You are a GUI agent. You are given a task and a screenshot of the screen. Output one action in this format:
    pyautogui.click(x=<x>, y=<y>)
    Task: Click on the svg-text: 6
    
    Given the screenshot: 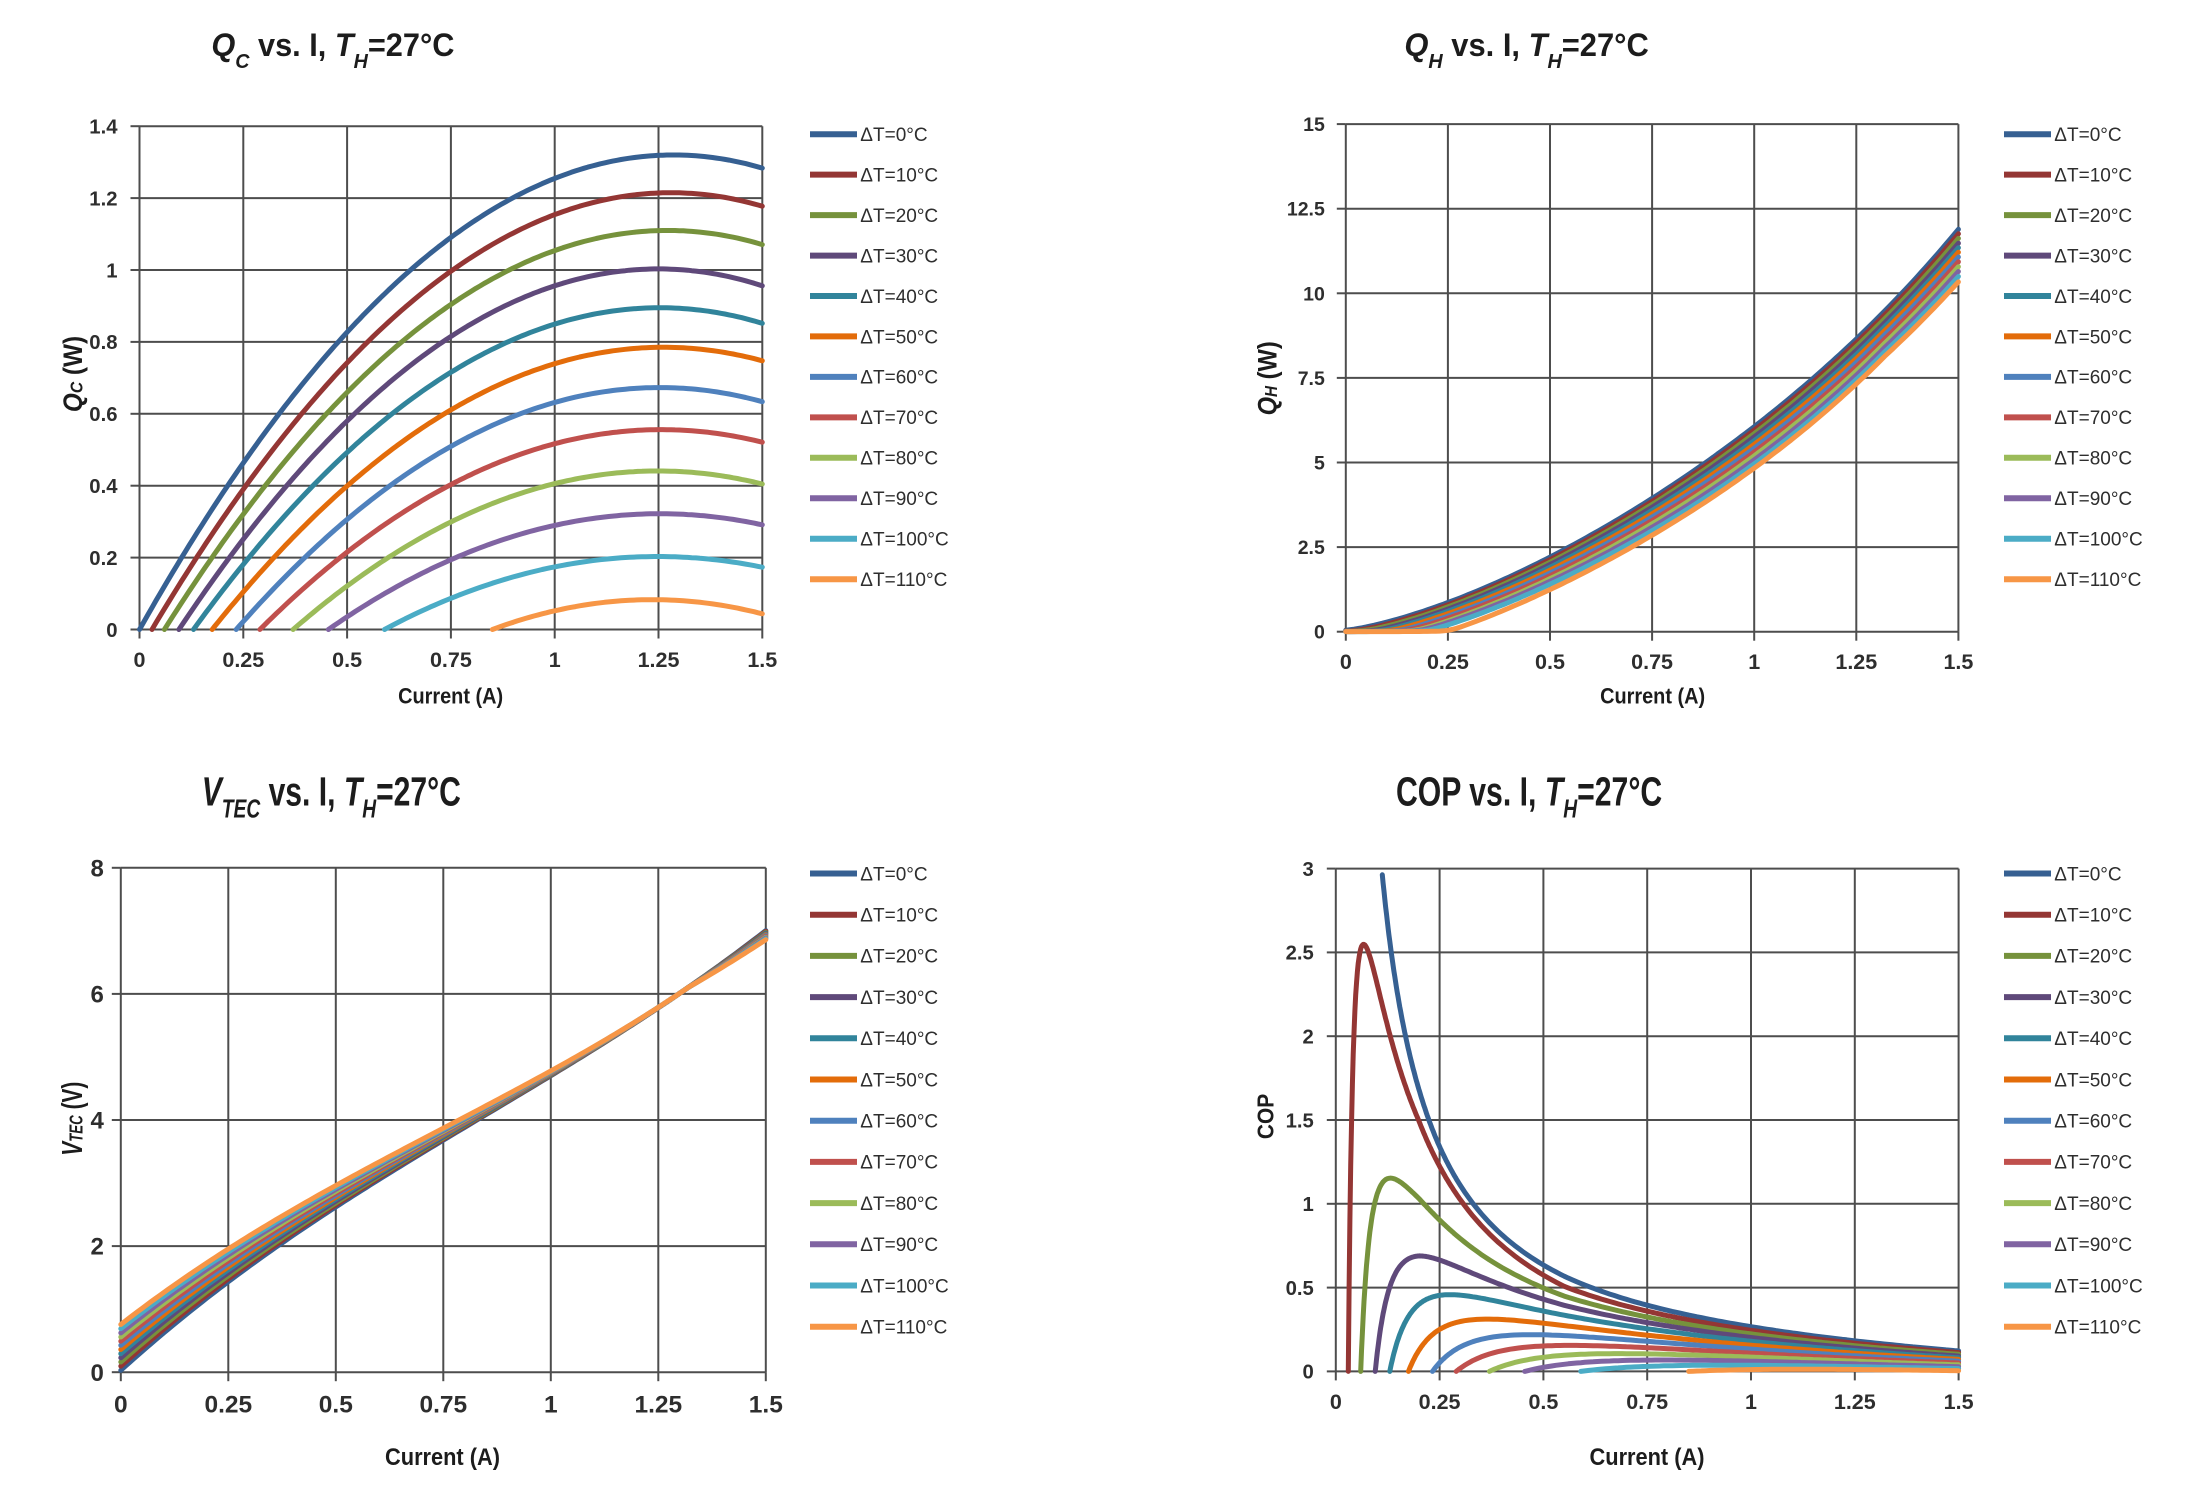 What is the action you would take?
    pyautogui.click(x=96, y=995)
    